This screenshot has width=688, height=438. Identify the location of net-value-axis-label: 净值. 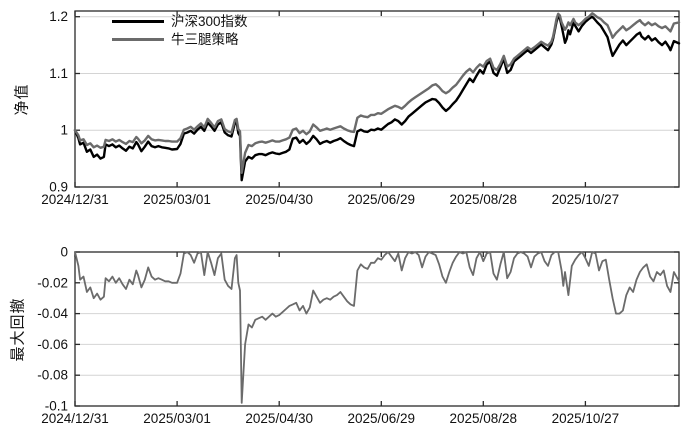
(22, 99).